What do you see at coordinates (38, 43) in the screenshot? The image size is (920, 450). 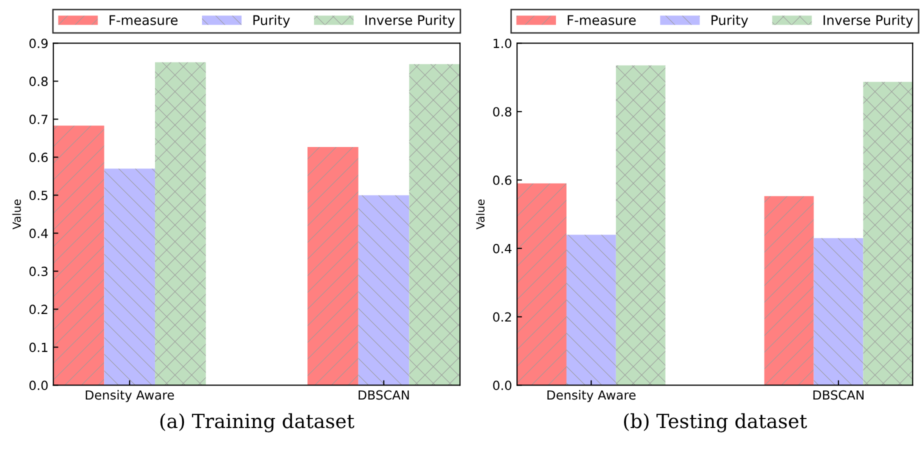 I see `y-tick-label: 0.9` at bounding box center [38, 43].